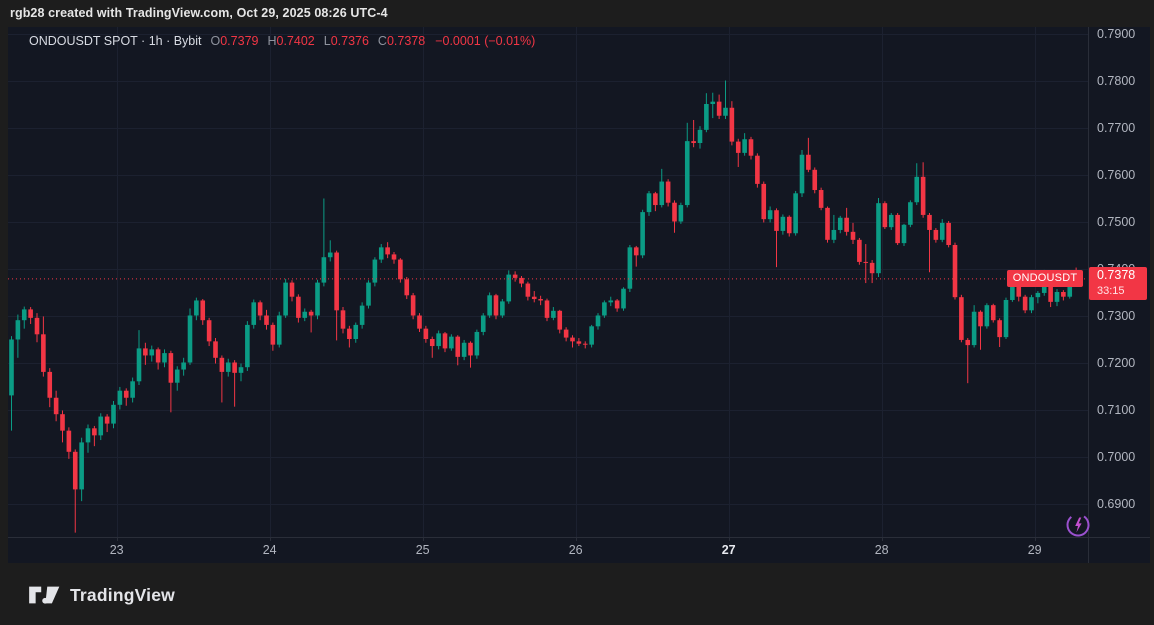 This screenshot has width=1154, height=625. What do you see at coordinates (485, 41) in the screenshot?
I see `legend-change: −0.0001 (−0.01%)` at bounding box center [485, 41].